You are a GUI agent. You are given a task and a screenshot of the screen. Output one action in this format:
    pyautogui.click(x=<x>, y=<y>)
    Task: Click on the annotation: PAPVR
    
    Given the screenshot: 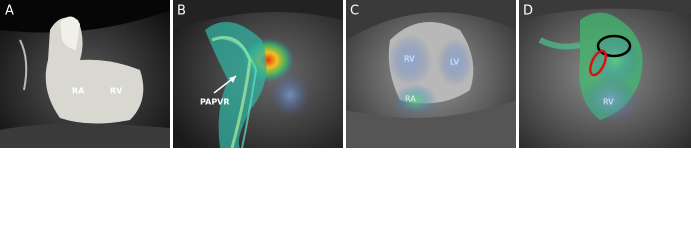 What is the action you would take?
    pyautogui.click(x=215, y=102)
    